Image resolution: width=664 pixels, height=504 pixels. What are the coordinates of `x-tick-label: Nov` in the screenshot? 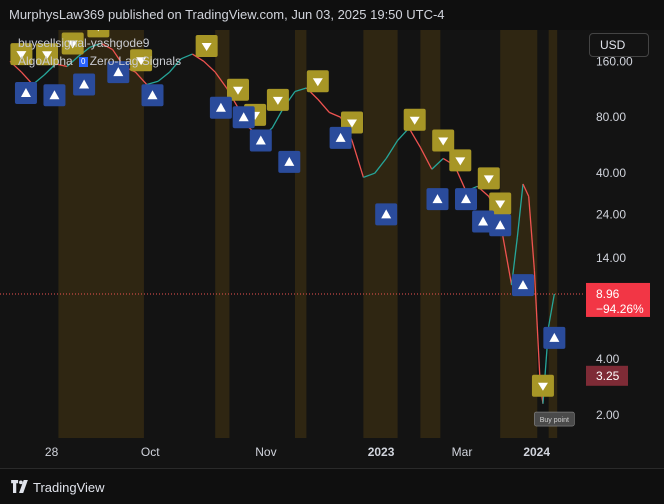 It's located at (265, 452).